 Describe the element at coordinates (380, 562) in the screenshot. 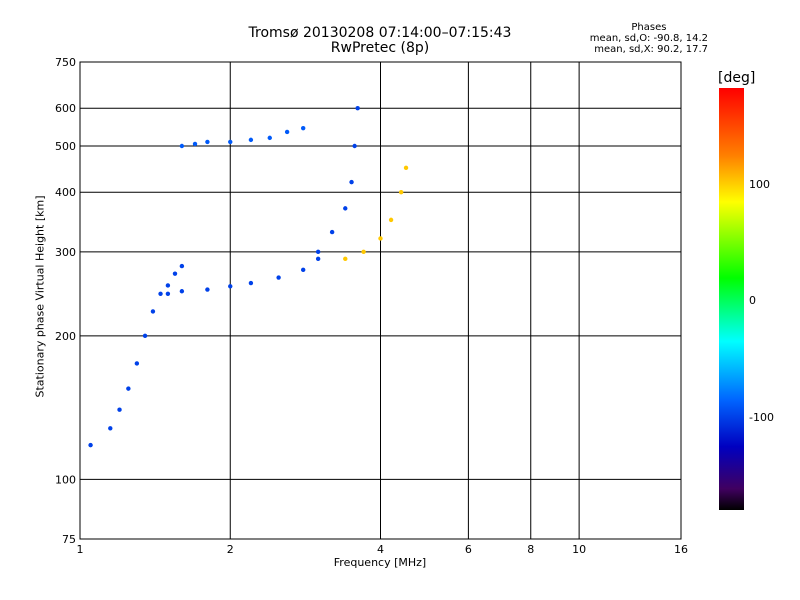

I see `x-axis-label: Frequency [MHz]` at that location.